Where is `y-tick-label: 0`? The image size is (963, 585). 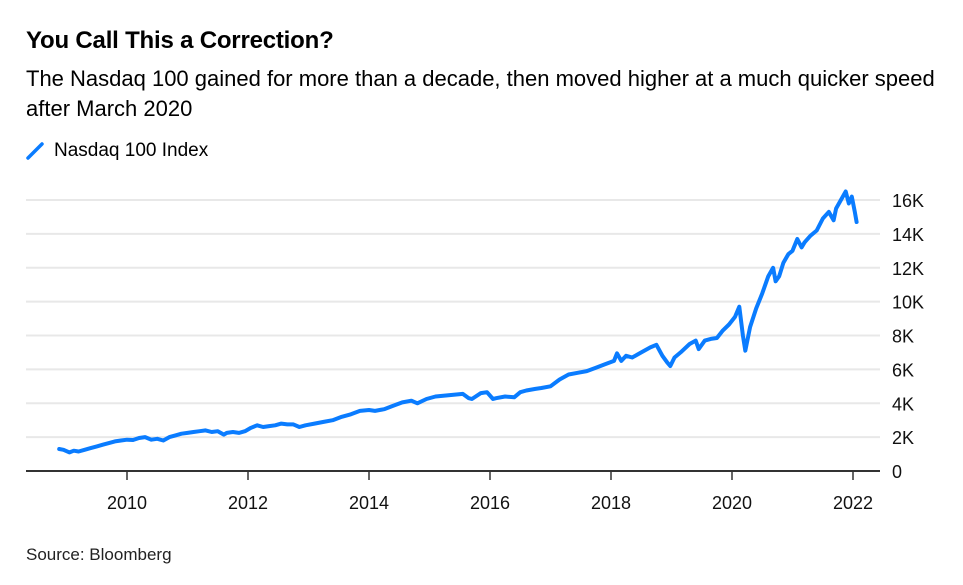 y-tick-label: 0 is located at coordinates (897, 472).